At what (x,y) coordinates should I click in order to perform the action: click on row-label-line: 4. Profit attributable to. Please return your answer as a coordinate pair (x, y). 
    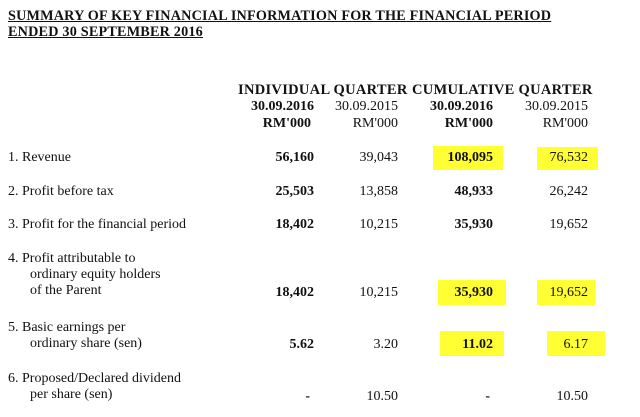
    Looking at the image, I should click on (72, 258).